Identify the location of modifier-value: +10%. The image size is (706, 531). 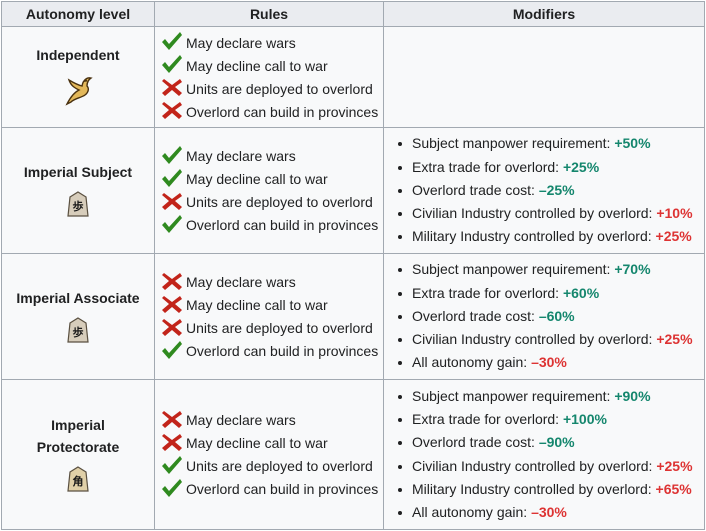
(674, 213).